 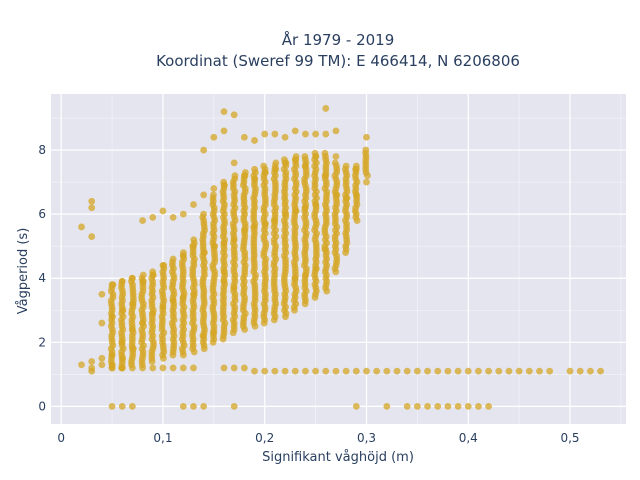 I want to click on y-tick-label: 6, so click(x=42, y=214).